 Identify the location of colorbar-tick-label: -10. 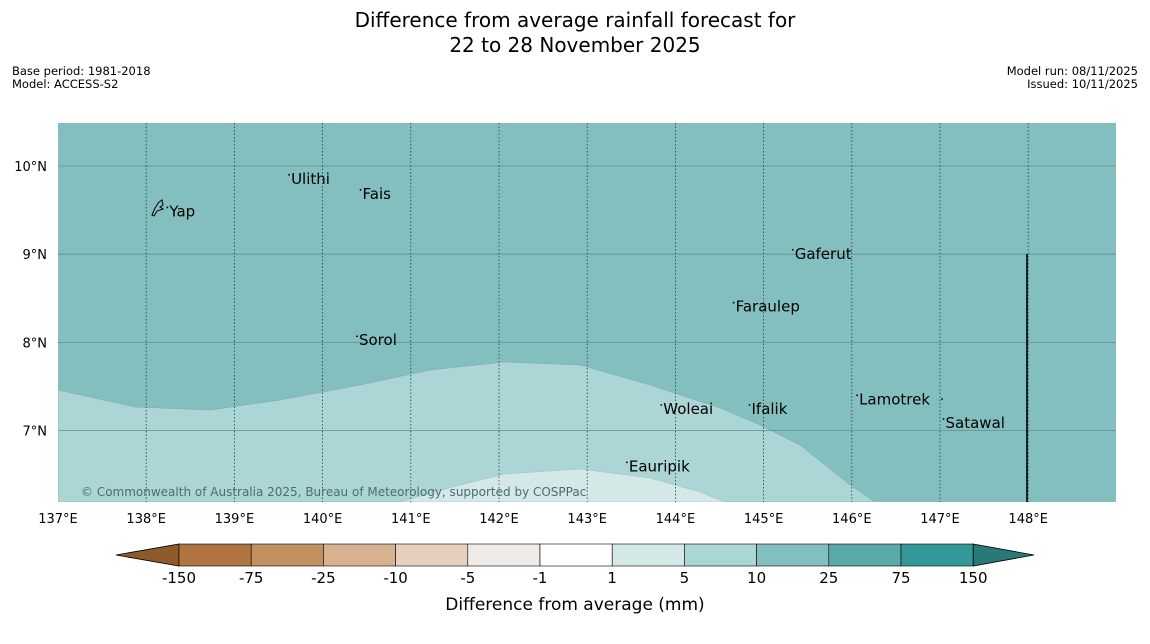
(395, 578).